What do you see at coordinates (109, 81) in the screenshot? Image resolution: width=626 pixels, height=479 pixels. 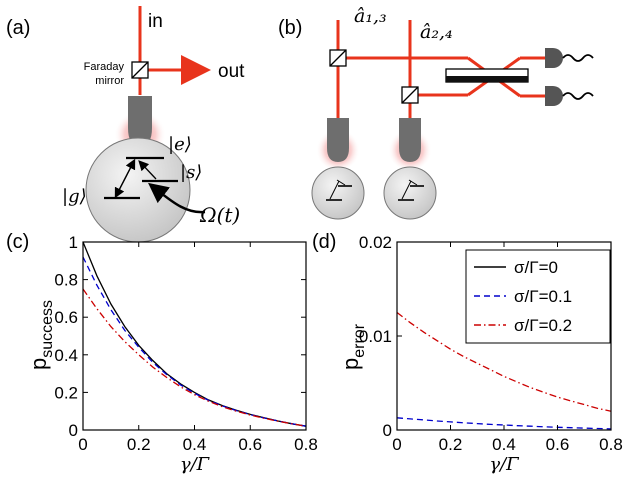 I see `faraday-mirror-label-2: mirror` at bounding box center [109, 81].